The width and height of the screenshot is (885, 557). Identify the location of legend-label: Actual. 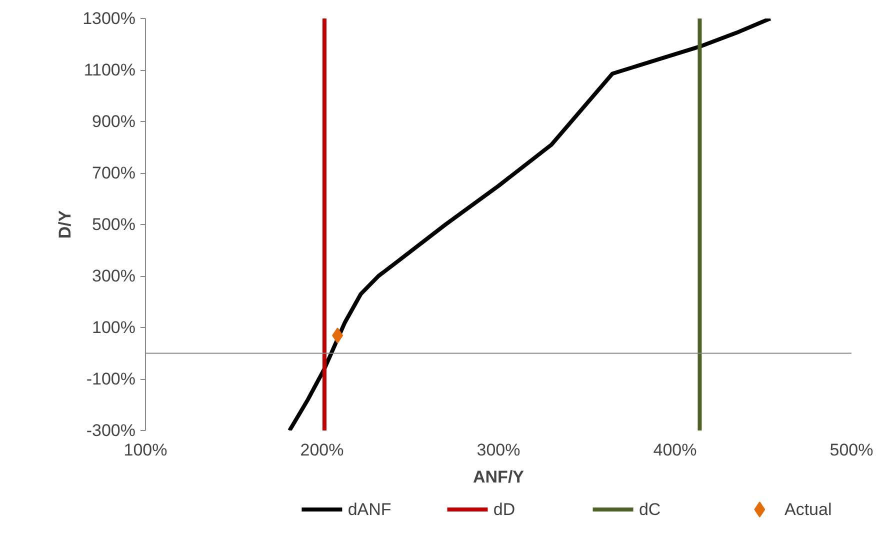
(808, 509).